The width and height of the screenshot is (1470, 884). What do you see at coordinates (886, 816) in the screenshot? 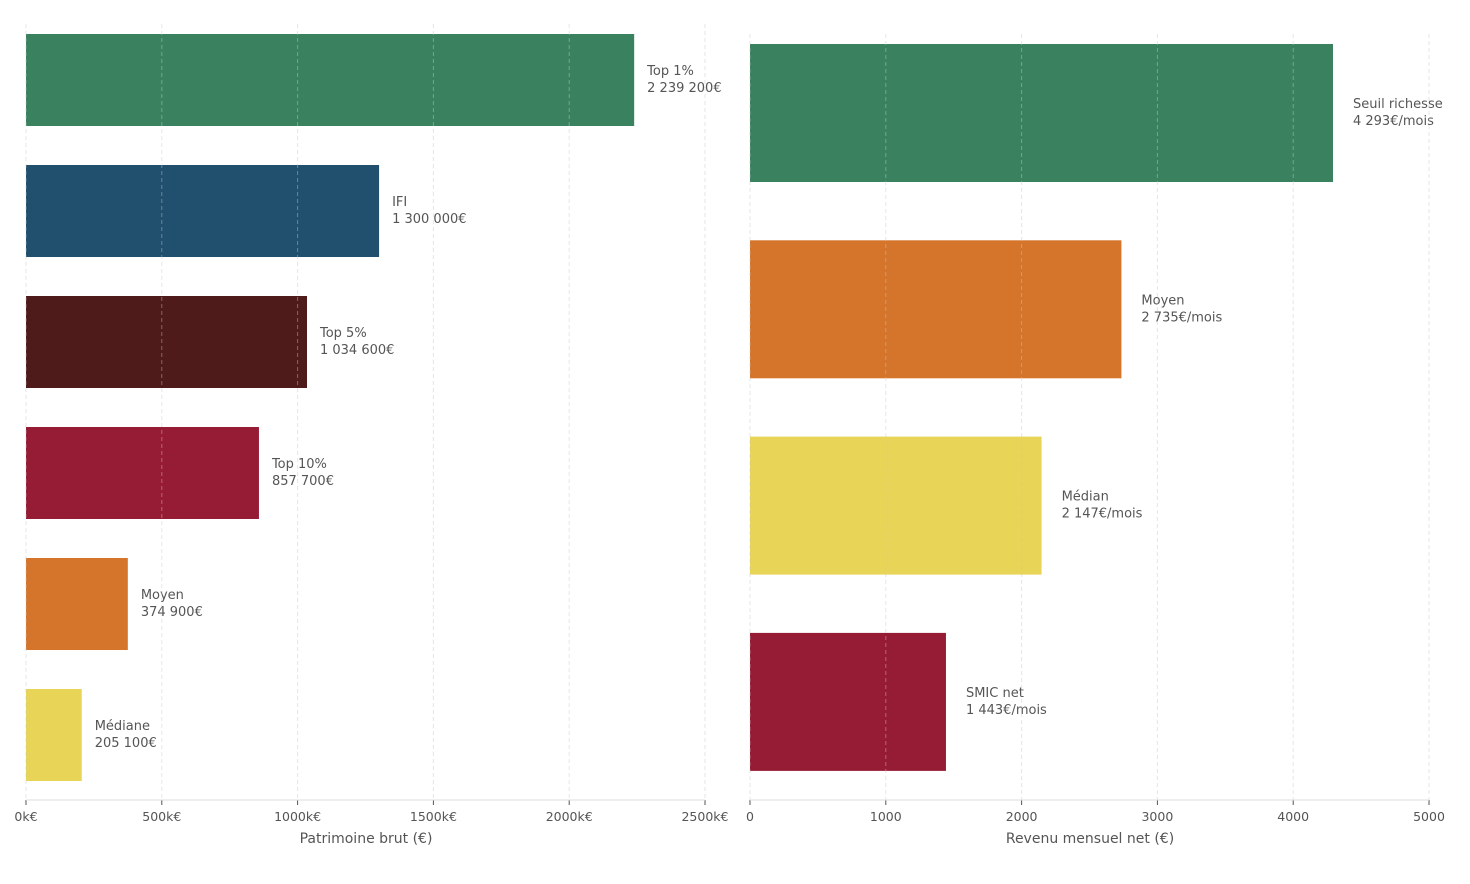
I see `tick-label: 1000` at bounding box center [886, 816].